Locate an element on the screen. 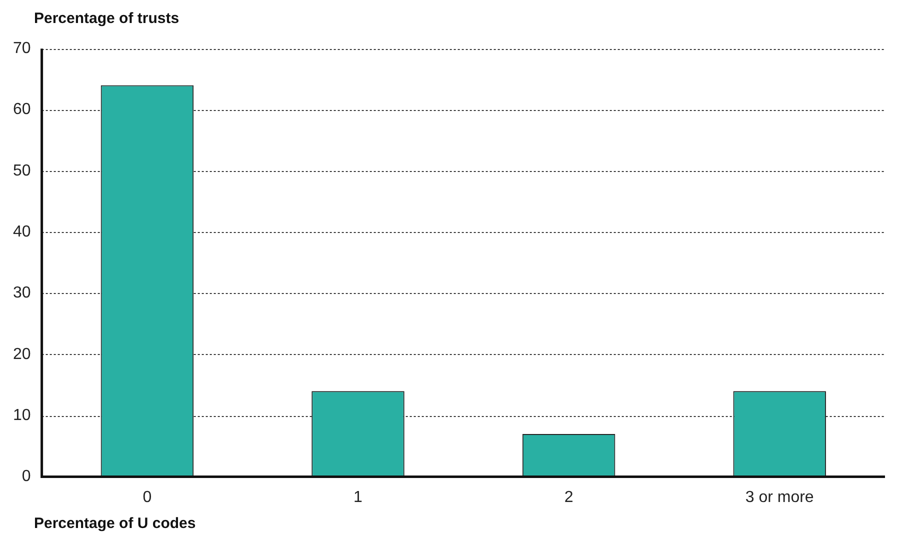  x-tick-label: 0 is located at coordinates (147, 497).